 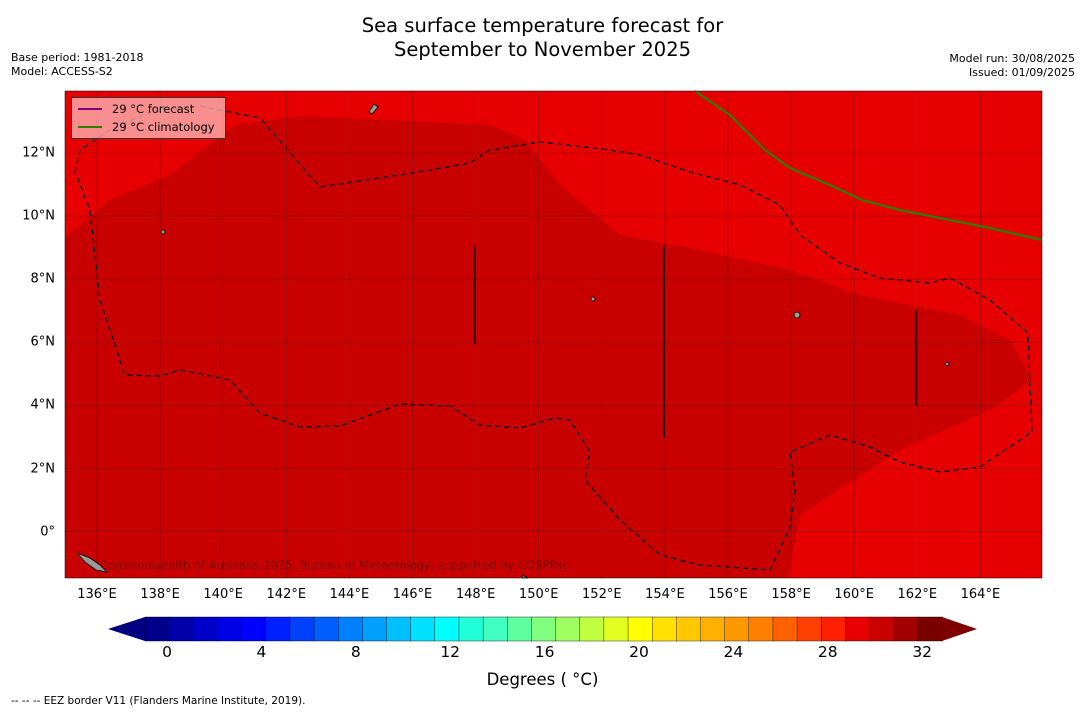 I want to click on y-tick-label: 0°, so click(x=47, y=532).